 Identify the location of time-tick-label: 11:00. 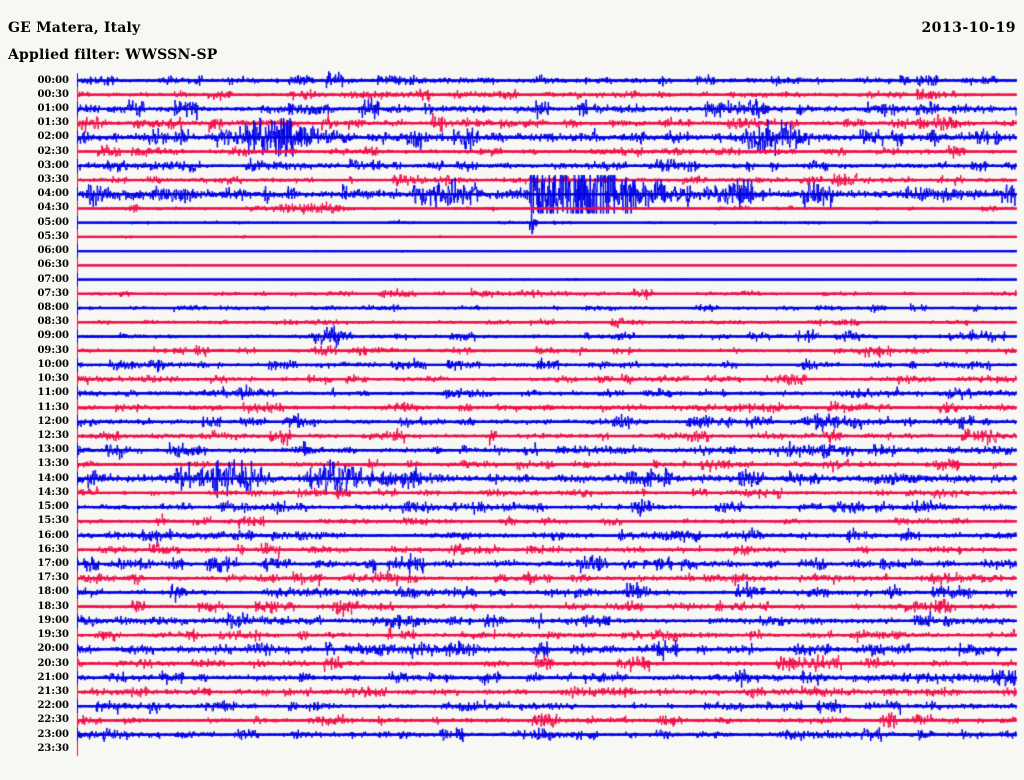
(53, 393).